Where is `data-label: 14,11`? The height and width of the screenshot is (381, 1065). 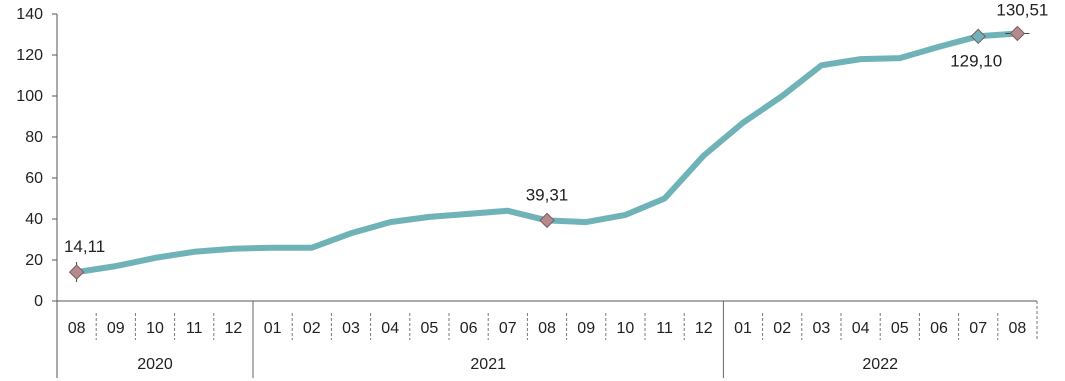
data-label: 14,11 is located at coordinates (84, 246).